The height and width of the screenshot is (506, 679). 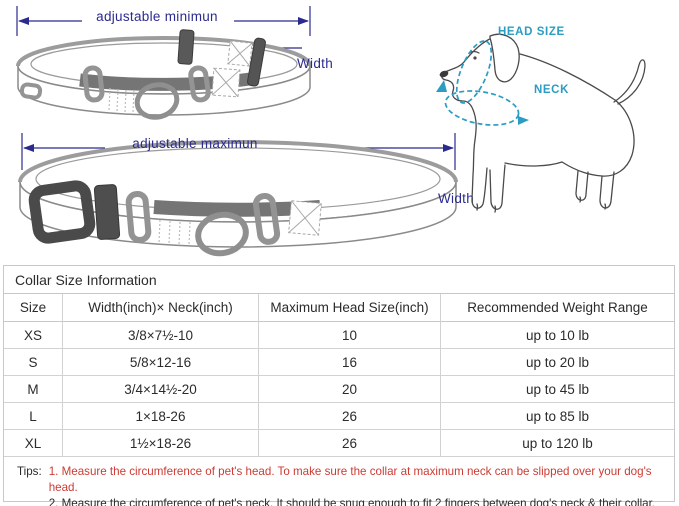 What do you see at coordinates (33, 362) in the screenshot?
I see `size-cell: S` at bounding box center [33, 362].